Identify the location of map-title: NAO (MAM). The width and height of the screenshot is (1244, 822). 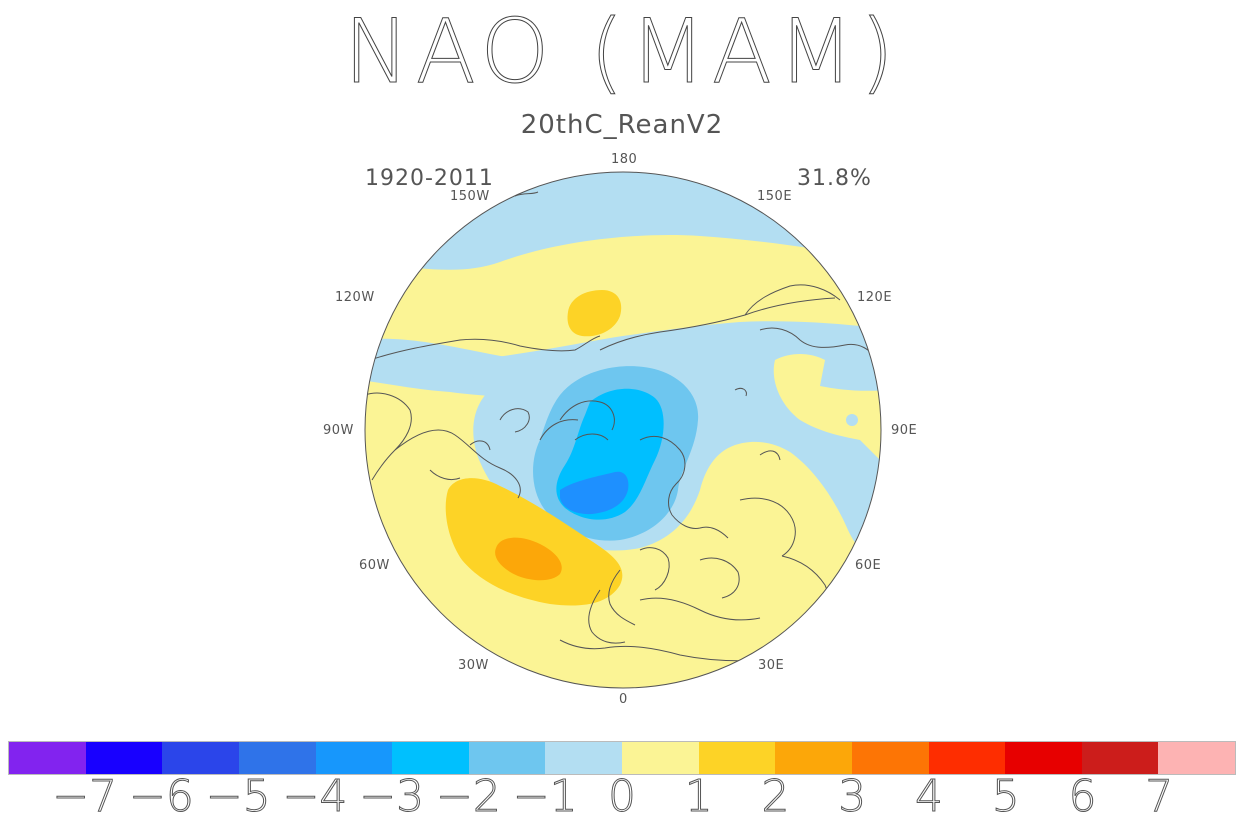
(622, 51).